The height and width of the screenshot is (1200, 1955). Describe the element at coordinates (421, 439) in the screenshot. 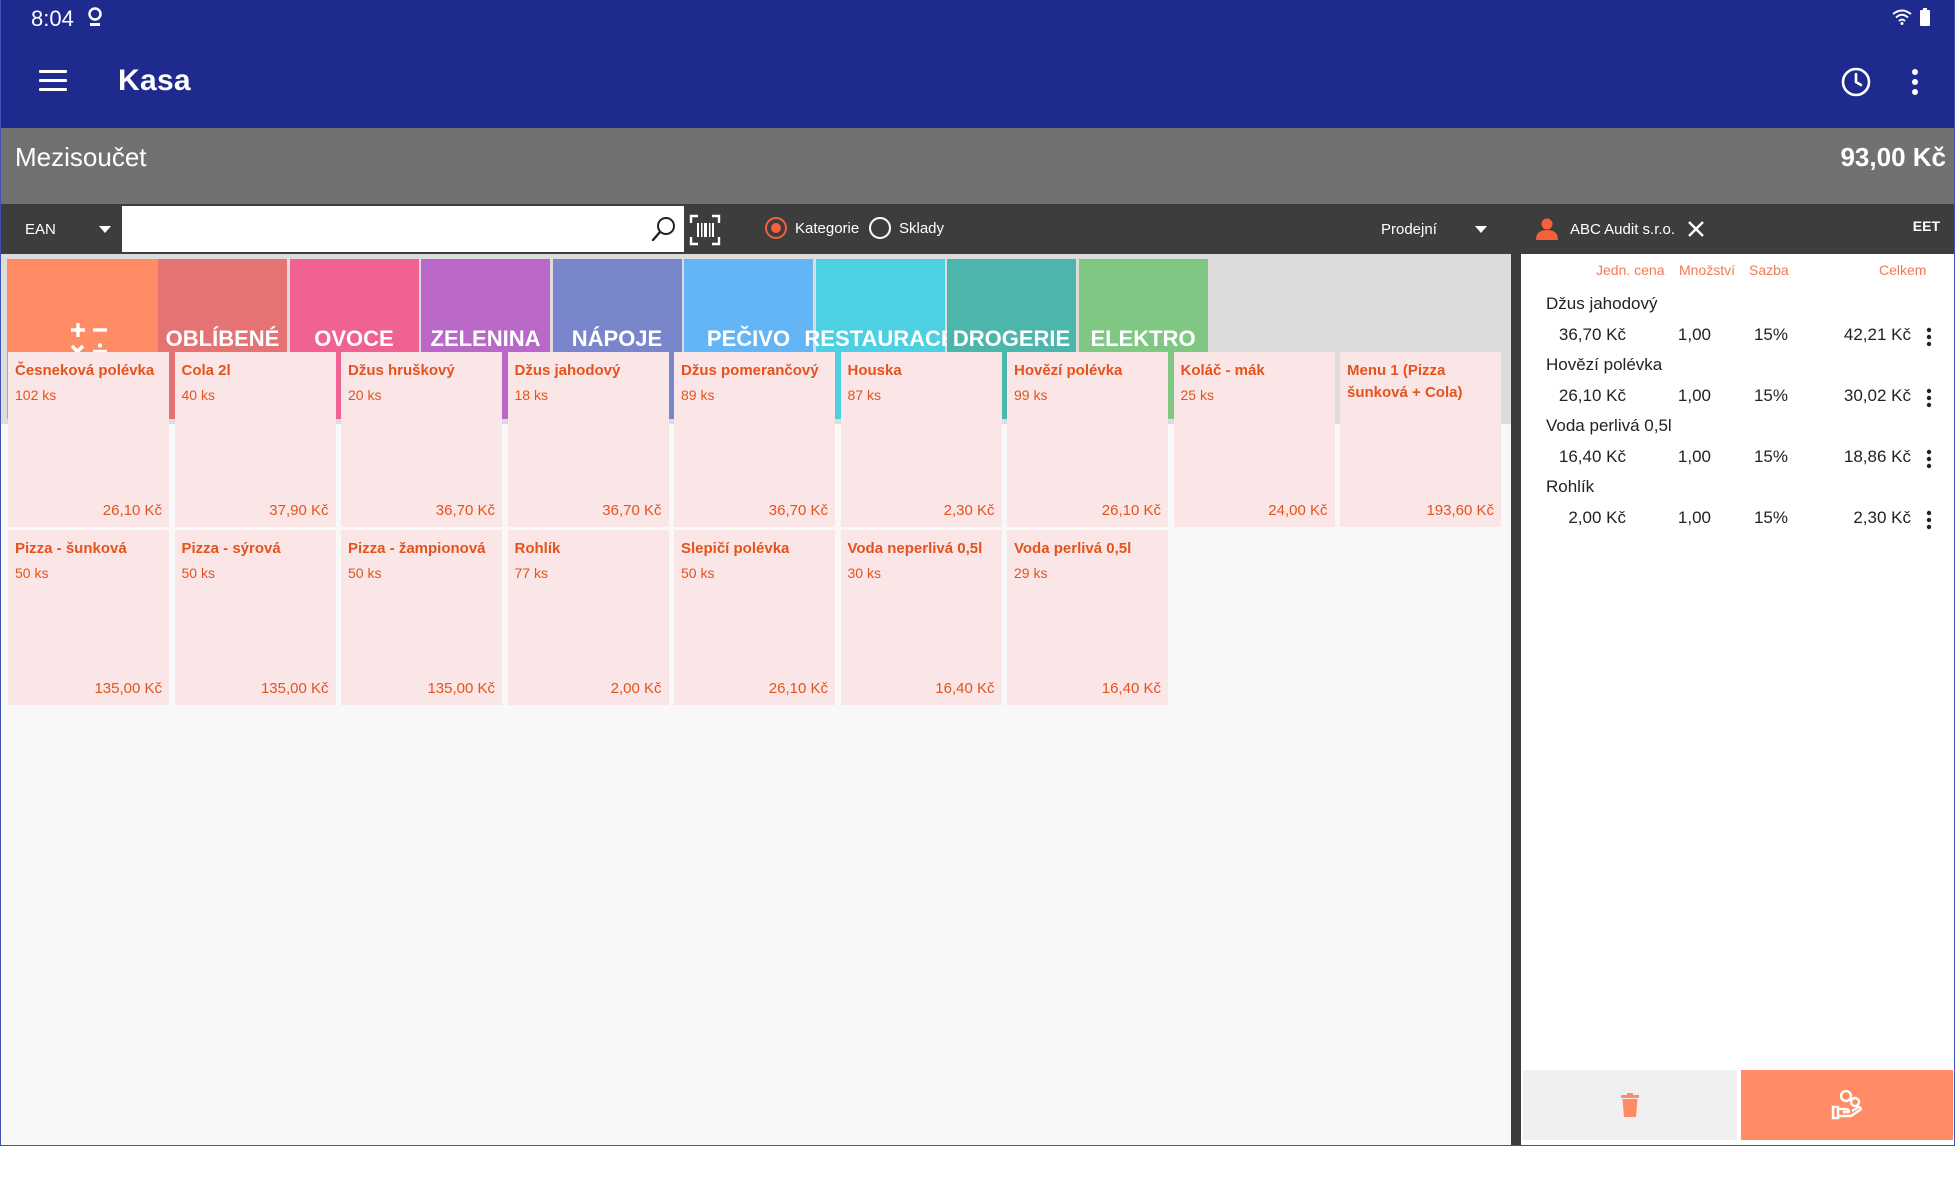

I see `product-tile: Džus hruškový 20 ks 36,70 Kč` at that location.